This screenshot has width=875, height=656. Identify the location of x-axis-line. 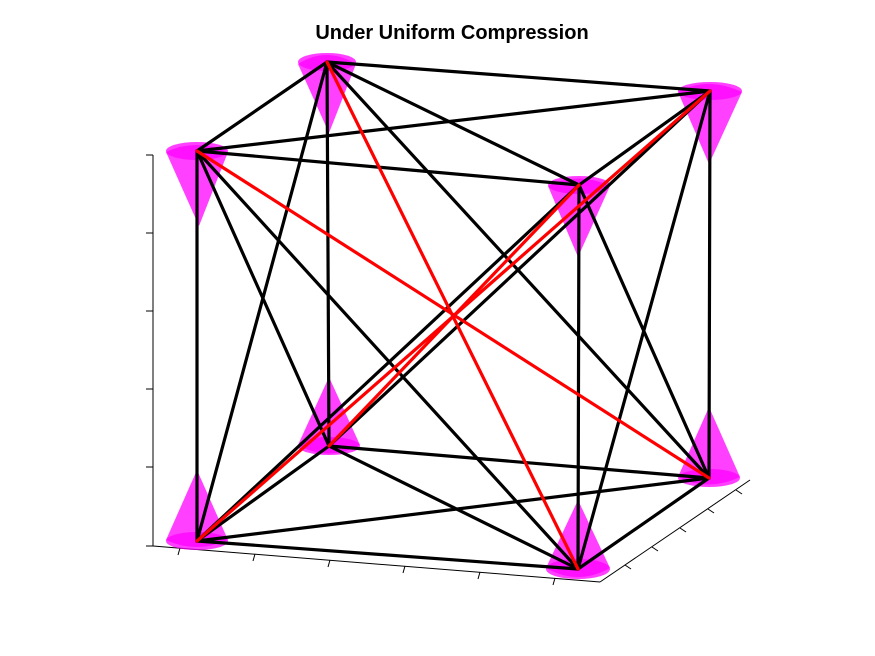
(376, 564).